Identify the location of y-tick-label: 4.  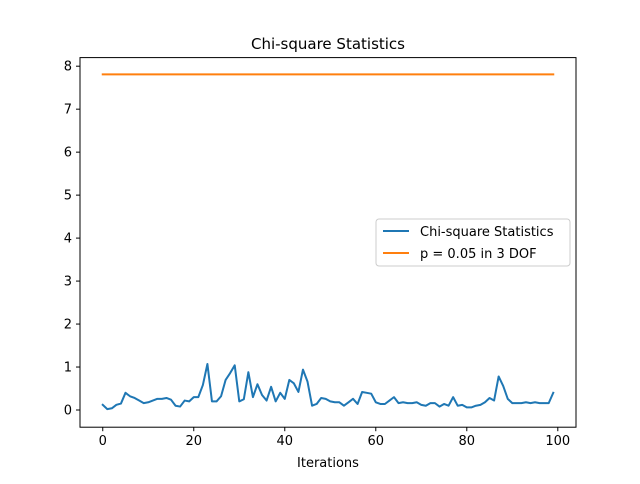
(68, 239).